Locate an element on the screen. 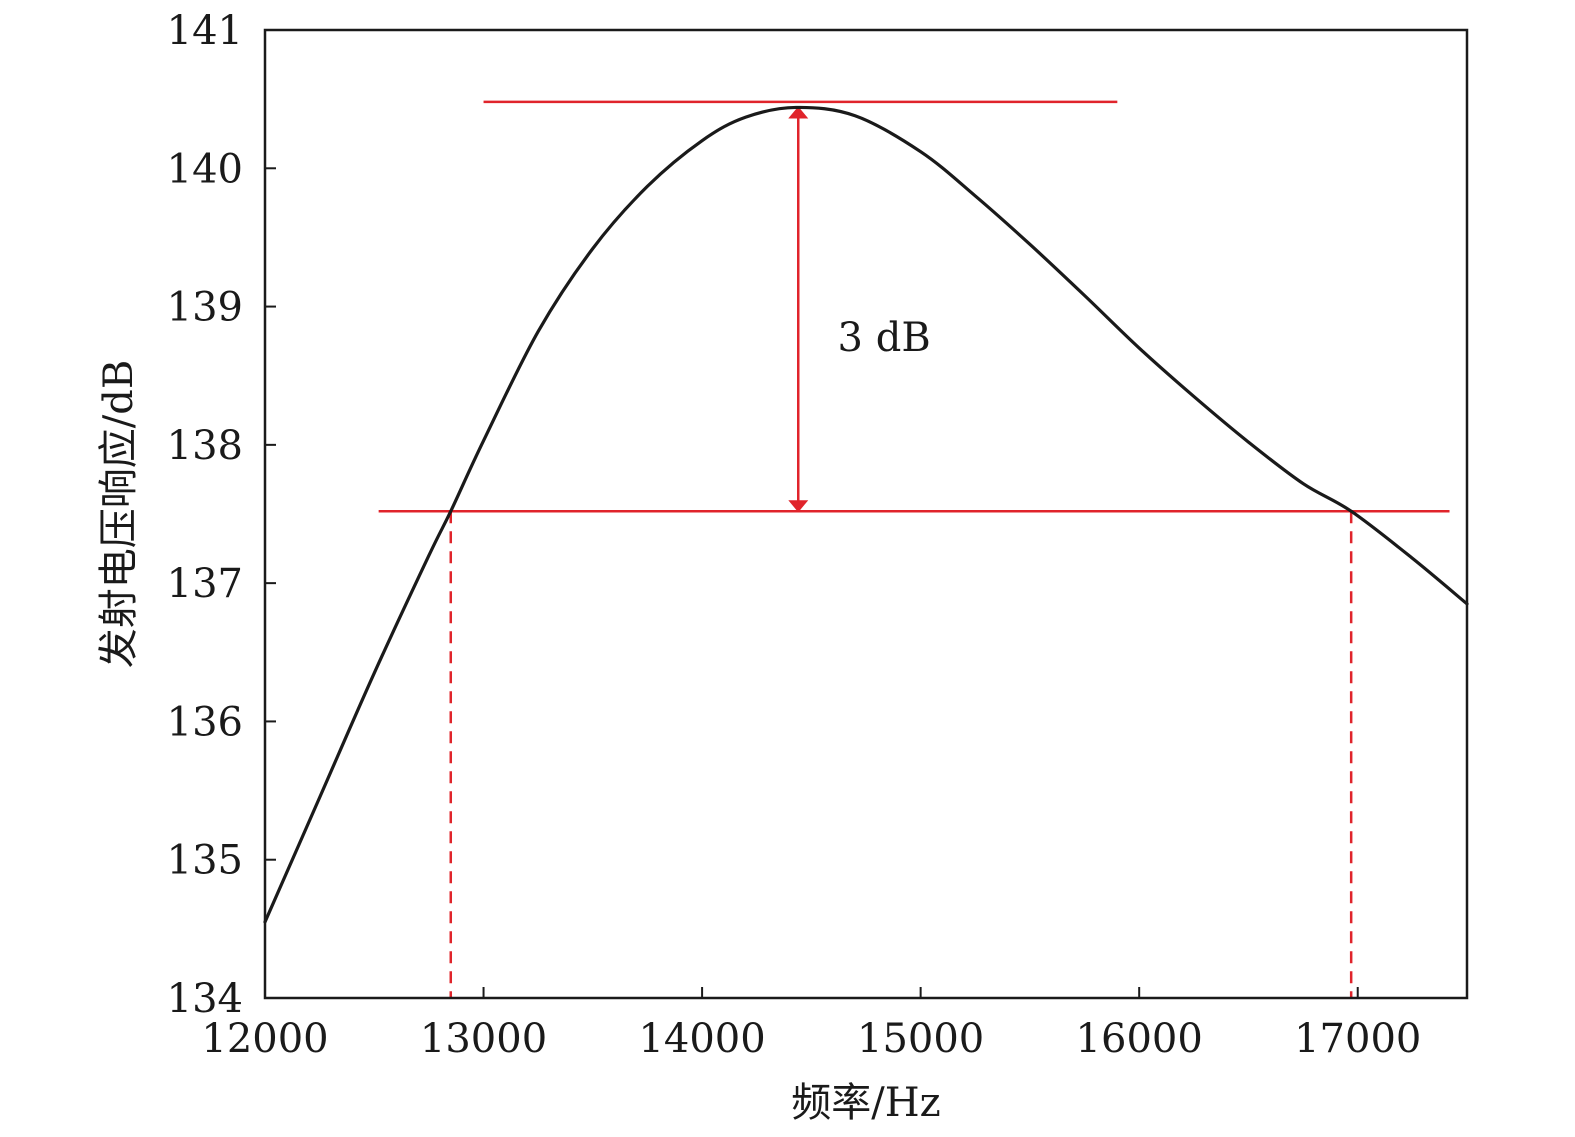 This screenshot has width=1575, height=1137. x-axis: 12000 13000 14000 15000 16000 17000 is located at coordinates (811, 1024).